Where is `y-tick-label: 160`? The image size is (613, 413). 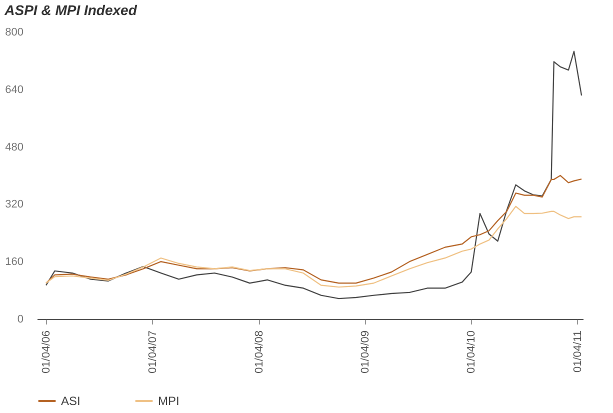
y-tick-label: 160 is located at coordinates (14, 262).